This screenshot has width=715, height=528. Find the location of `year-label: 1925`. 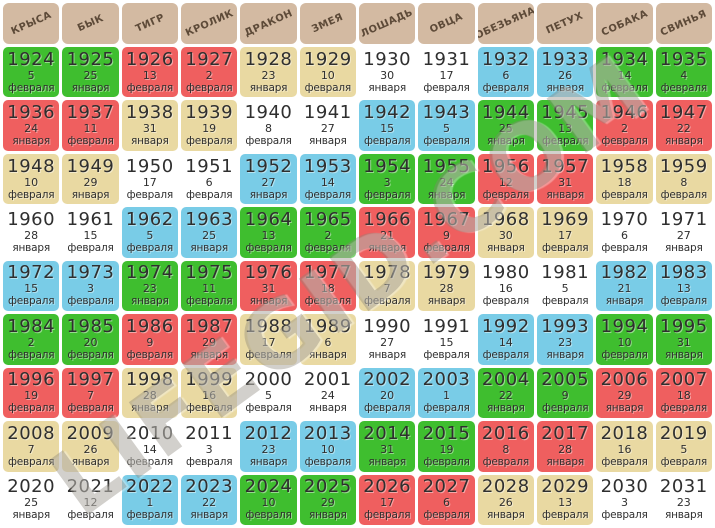

year-label: 1925 is located at coordinates (90, 59).